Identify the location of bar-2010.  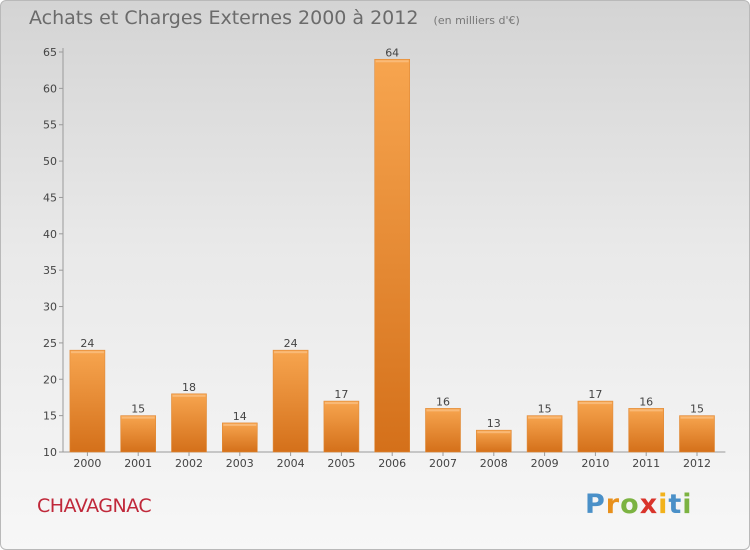
(595, 426).